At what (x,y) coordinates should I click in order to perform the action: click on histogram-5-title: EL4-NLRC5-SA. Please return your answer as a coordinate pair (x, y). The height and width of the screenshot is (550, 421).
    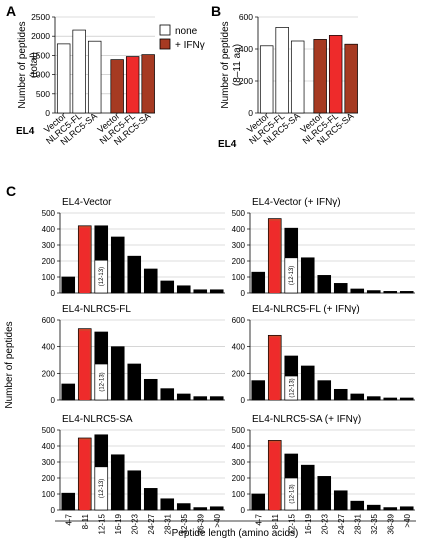
    Looking at the image, I should click on (97, 419).